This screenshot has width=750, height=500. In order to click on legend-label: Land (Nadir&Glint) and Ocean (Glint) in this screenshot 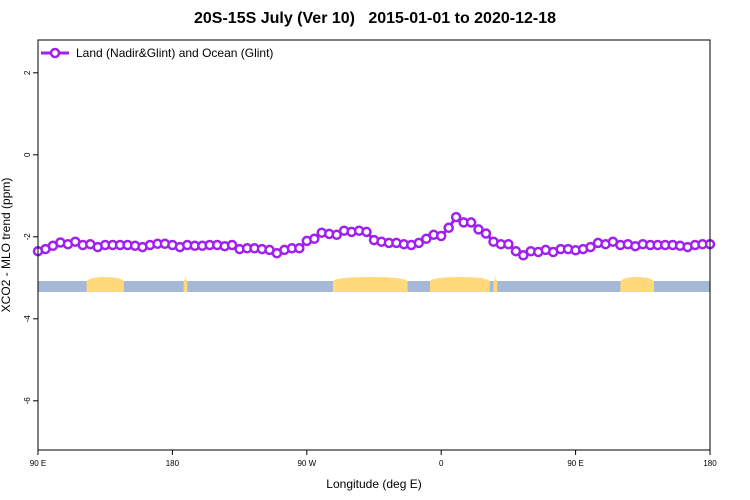, I will do `click(174, 53)`.